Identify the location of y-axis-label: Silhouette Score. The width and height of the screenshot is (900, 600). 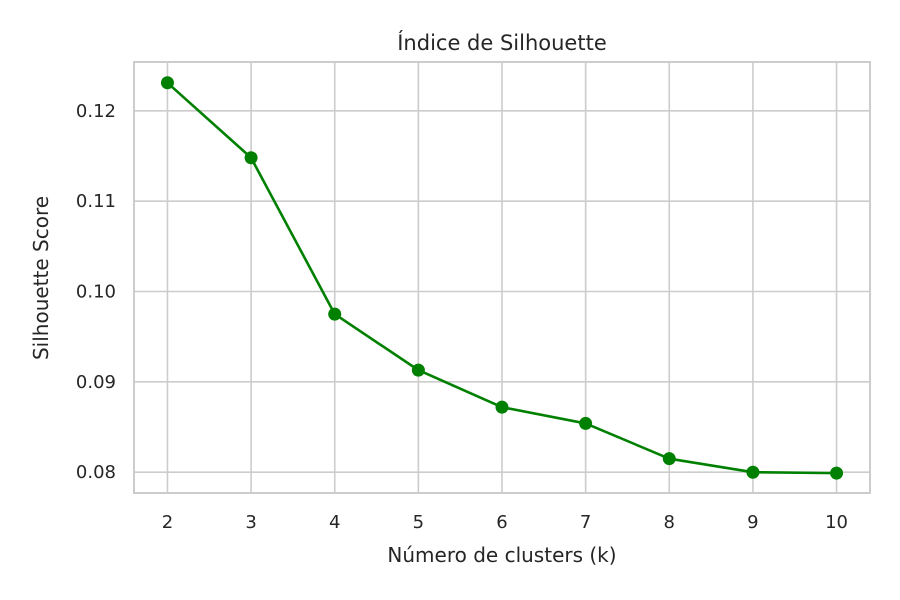
(41, 278).